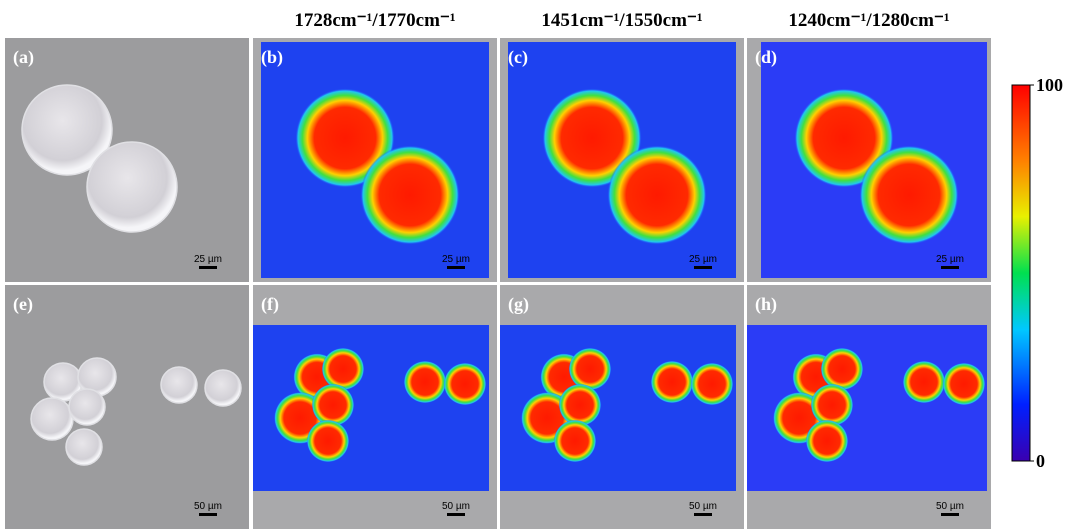 The image size is (1080, 532). Describe the element at coordinates (621, 20) in the screenshot. I see `column-header: 1451cm⁻¹/1550cm⁻¹` at that location.